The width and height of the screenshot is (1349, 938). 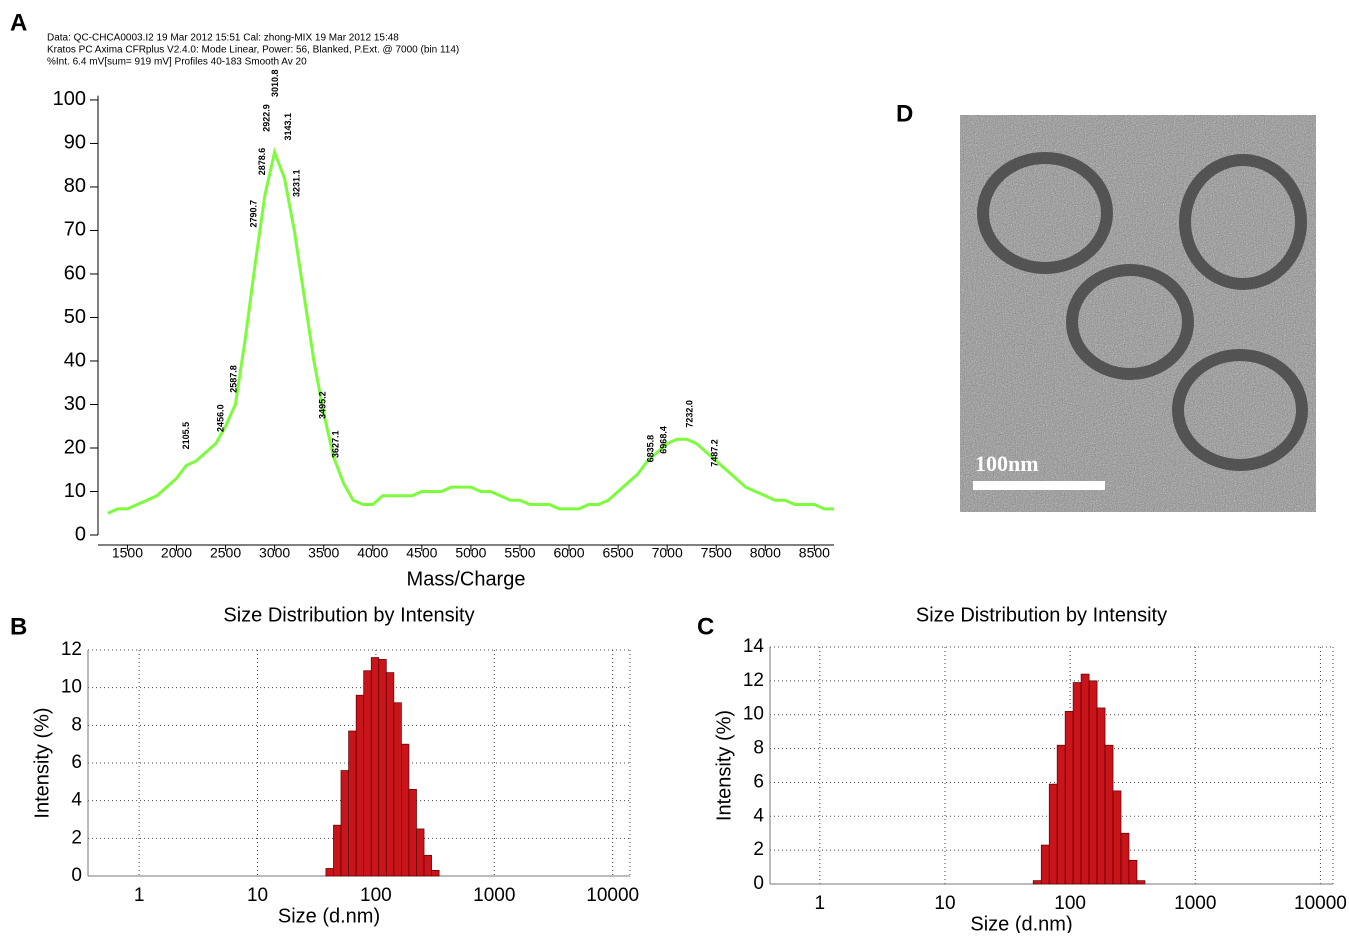 What do you see at coordinates (275, 83) in the screenshot?
I see `peak-label: 3010.8` at bounding box center [275, 83].